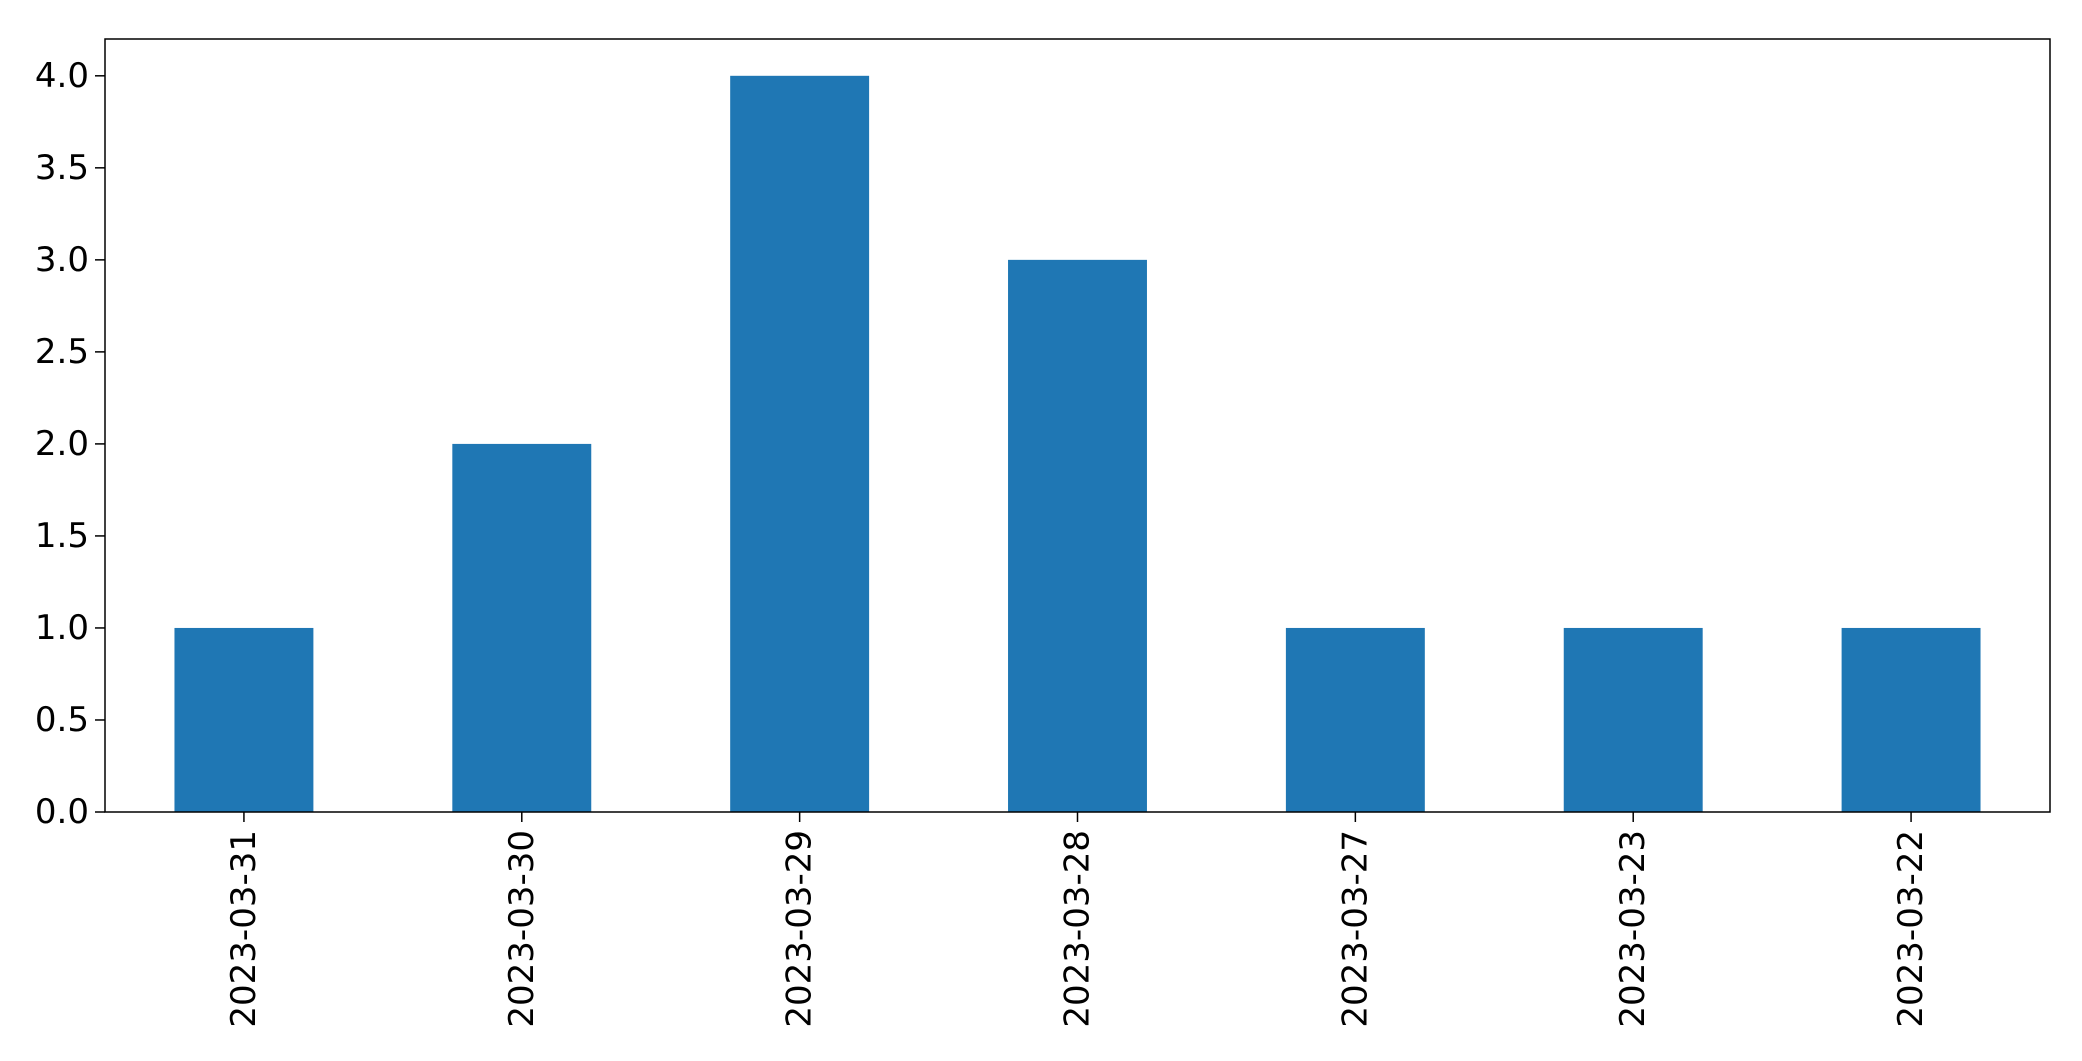 This screenshot has height=1061, width=2082. What do you see at coordinates (62, 812) in the screenshot?
I see `y-tick-label: 0.0` at bounding box center [62, 812].